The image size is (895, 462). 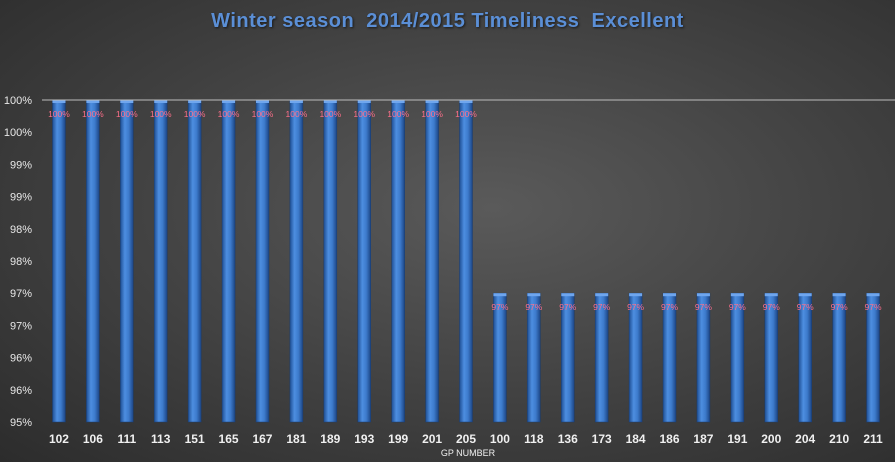 What do you see at coordinates (602, 439) in the screenshot?
I see `x-tick-label: 173` at bounding box center [602, 439].